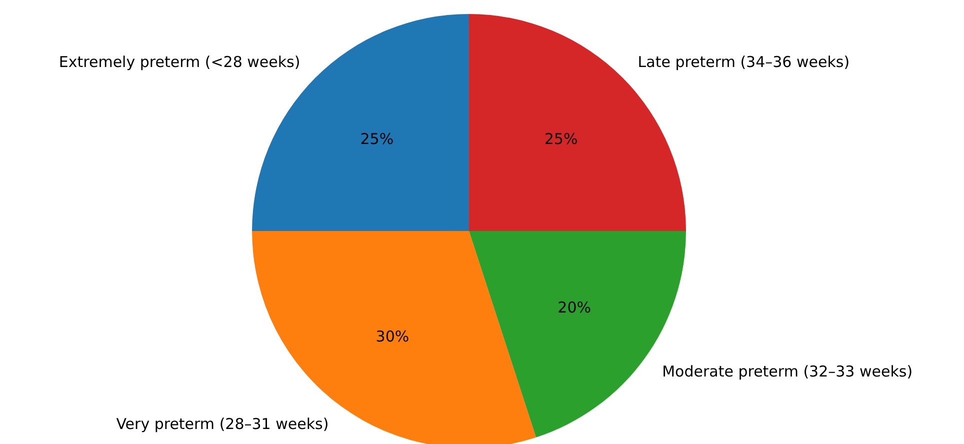 The image size is (964, 444). Describe the element at coordinates (575, 307) in the screenshot. I see `data-label: 20%` at that location.